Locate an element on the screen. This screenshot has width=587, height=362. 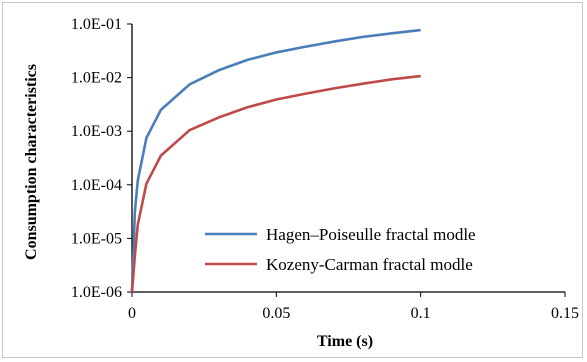
y-axis-label: Consumption characteristics is located at coordinates (31, 162).